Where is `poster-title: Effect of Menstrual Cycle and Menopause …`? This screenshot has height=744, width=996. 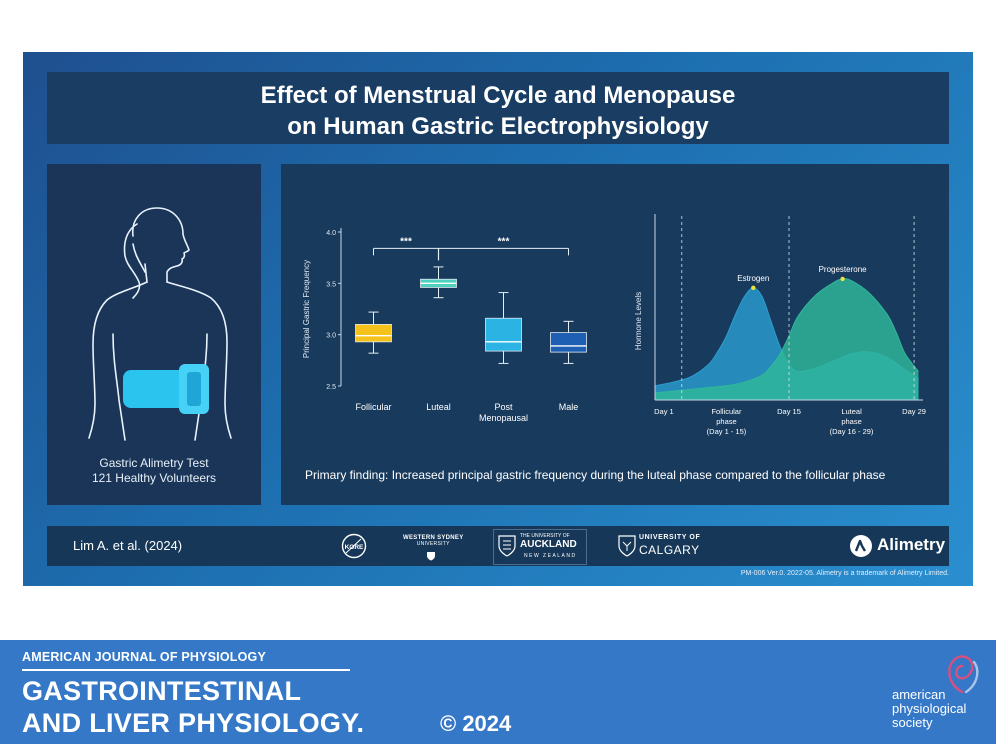 poster-title: Effect of Menstrual Cycle and Menopause … is located at coordinates (498, 111).